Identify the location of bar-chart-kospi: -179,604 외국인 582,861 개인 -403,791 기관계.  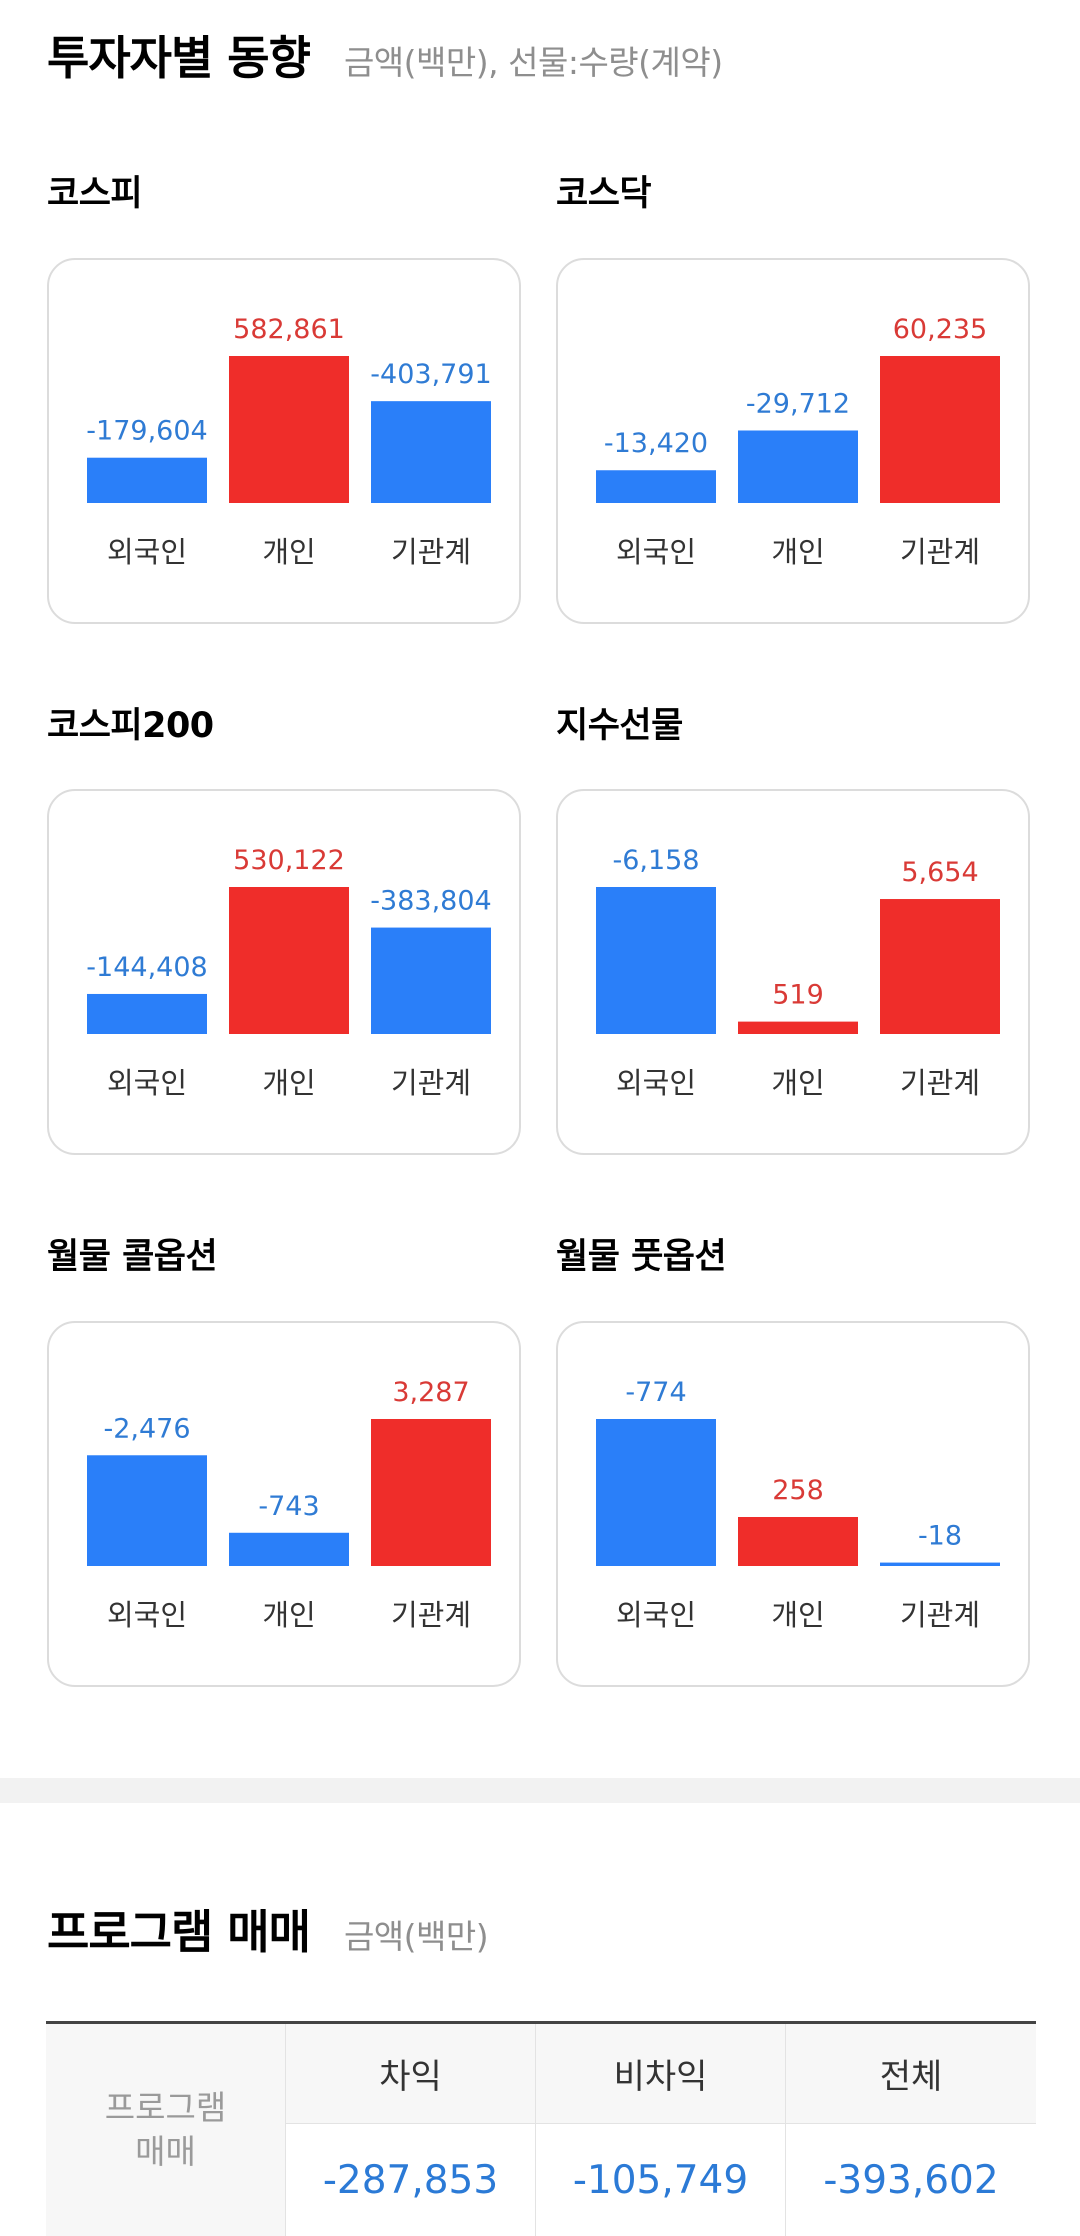
(288, 441).